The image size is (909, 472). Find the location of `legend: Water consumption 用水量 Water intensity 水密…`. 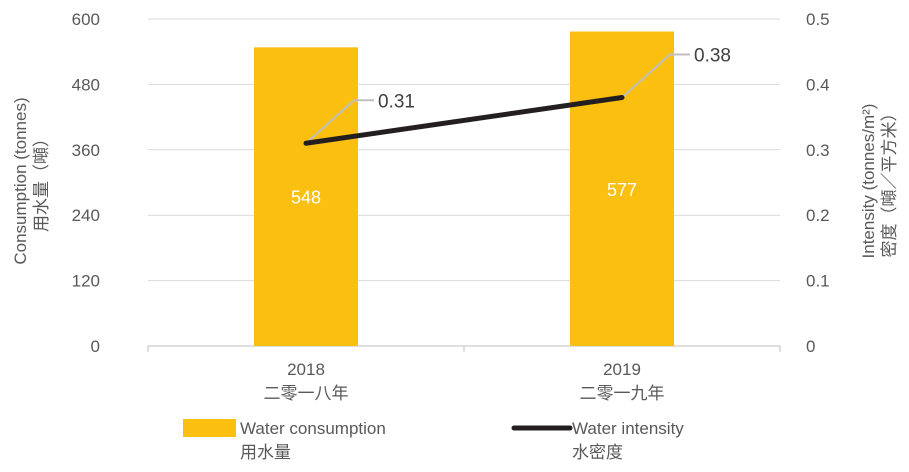

legend: Water consumption 用水量 Water intensity 水密… is located at coordinates (433, 440).